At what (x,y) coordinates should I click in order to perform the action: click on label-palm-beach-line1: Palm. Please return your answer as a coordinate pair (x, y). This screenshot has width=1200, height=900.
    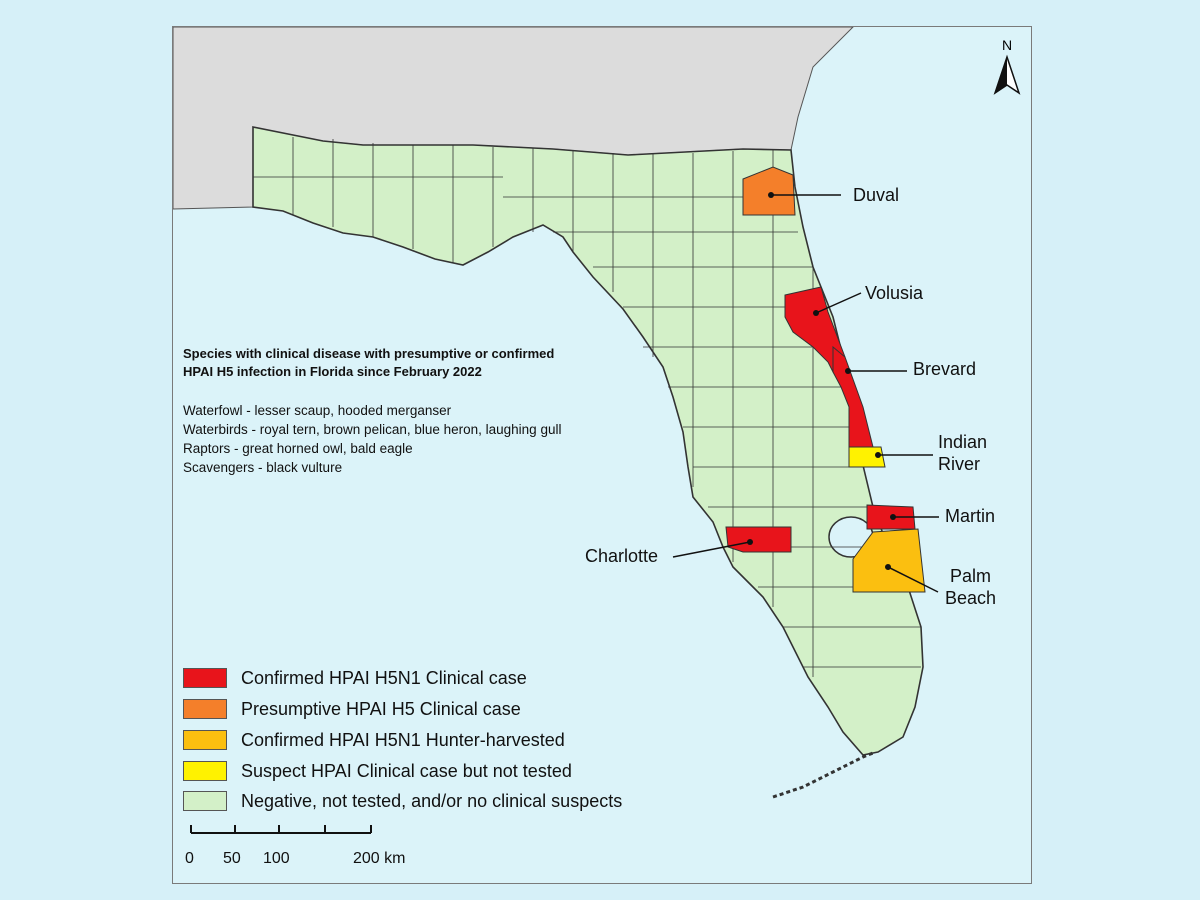
    Looking at the image, I should click on (971, 576).